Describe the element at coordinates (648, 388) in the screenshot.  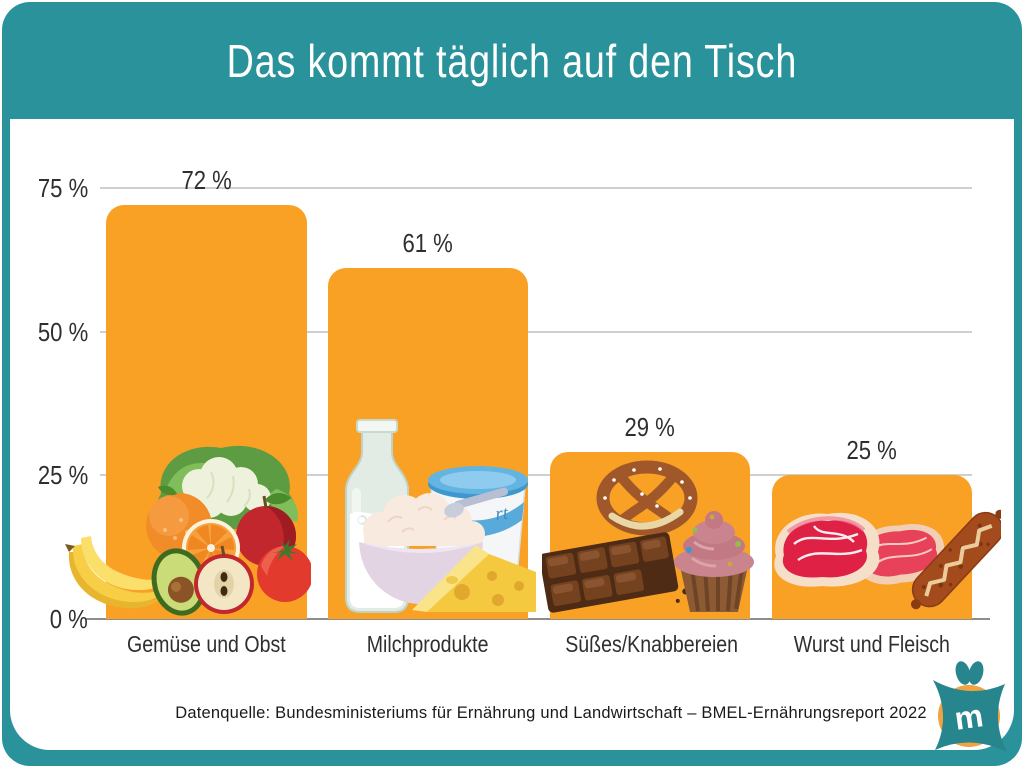
I see `bar-group-suesses-knabbereien: 29 %` at that location.